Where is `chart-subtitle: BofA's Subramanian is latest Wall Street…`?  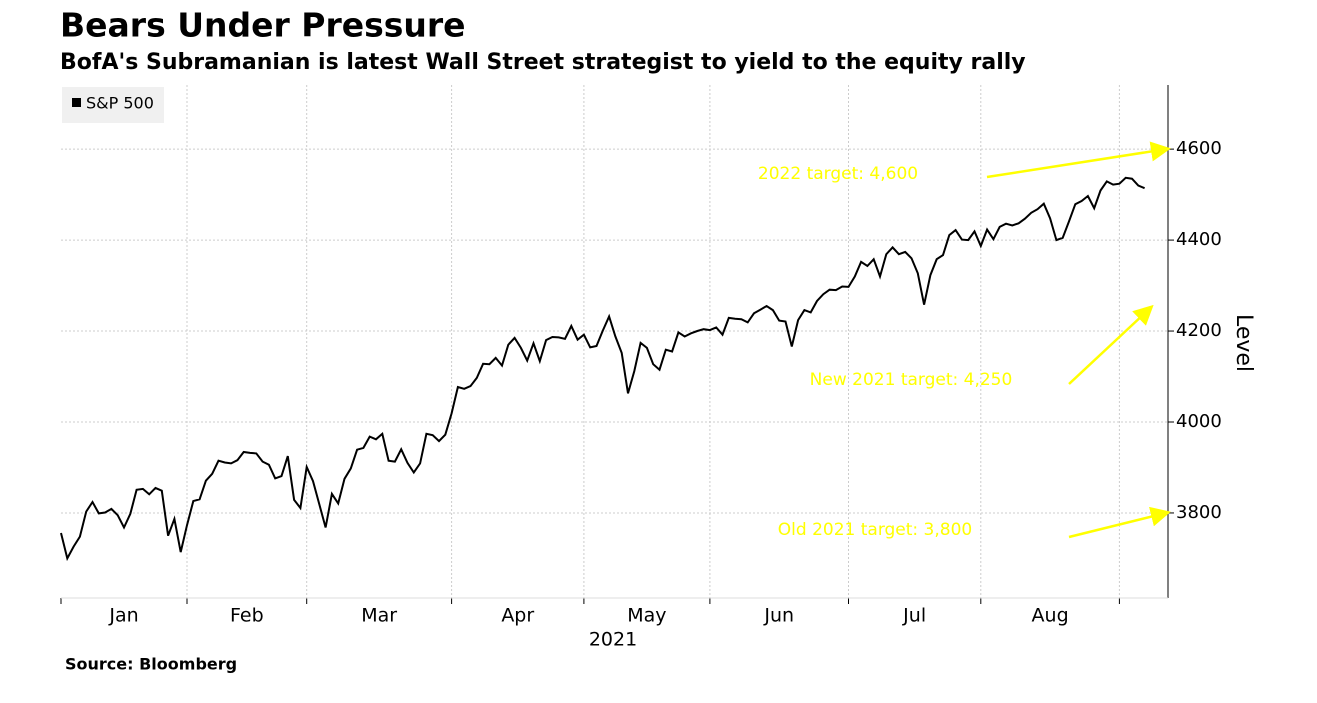 chart-subtitle: BofA's Subramanian is latest Wall Street… is located at coordinates (543, 62).